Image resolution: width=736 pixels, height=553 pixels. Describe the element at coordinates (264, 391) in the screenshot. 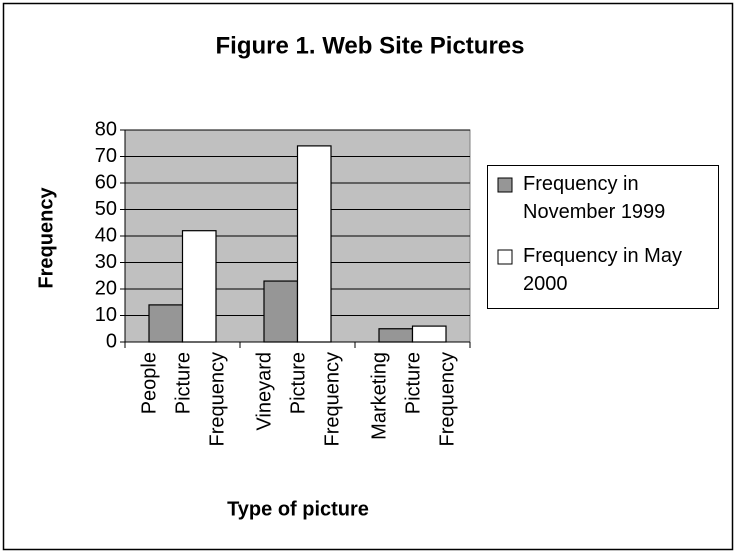

I see `x-tick-label: Vineyard` at that location.